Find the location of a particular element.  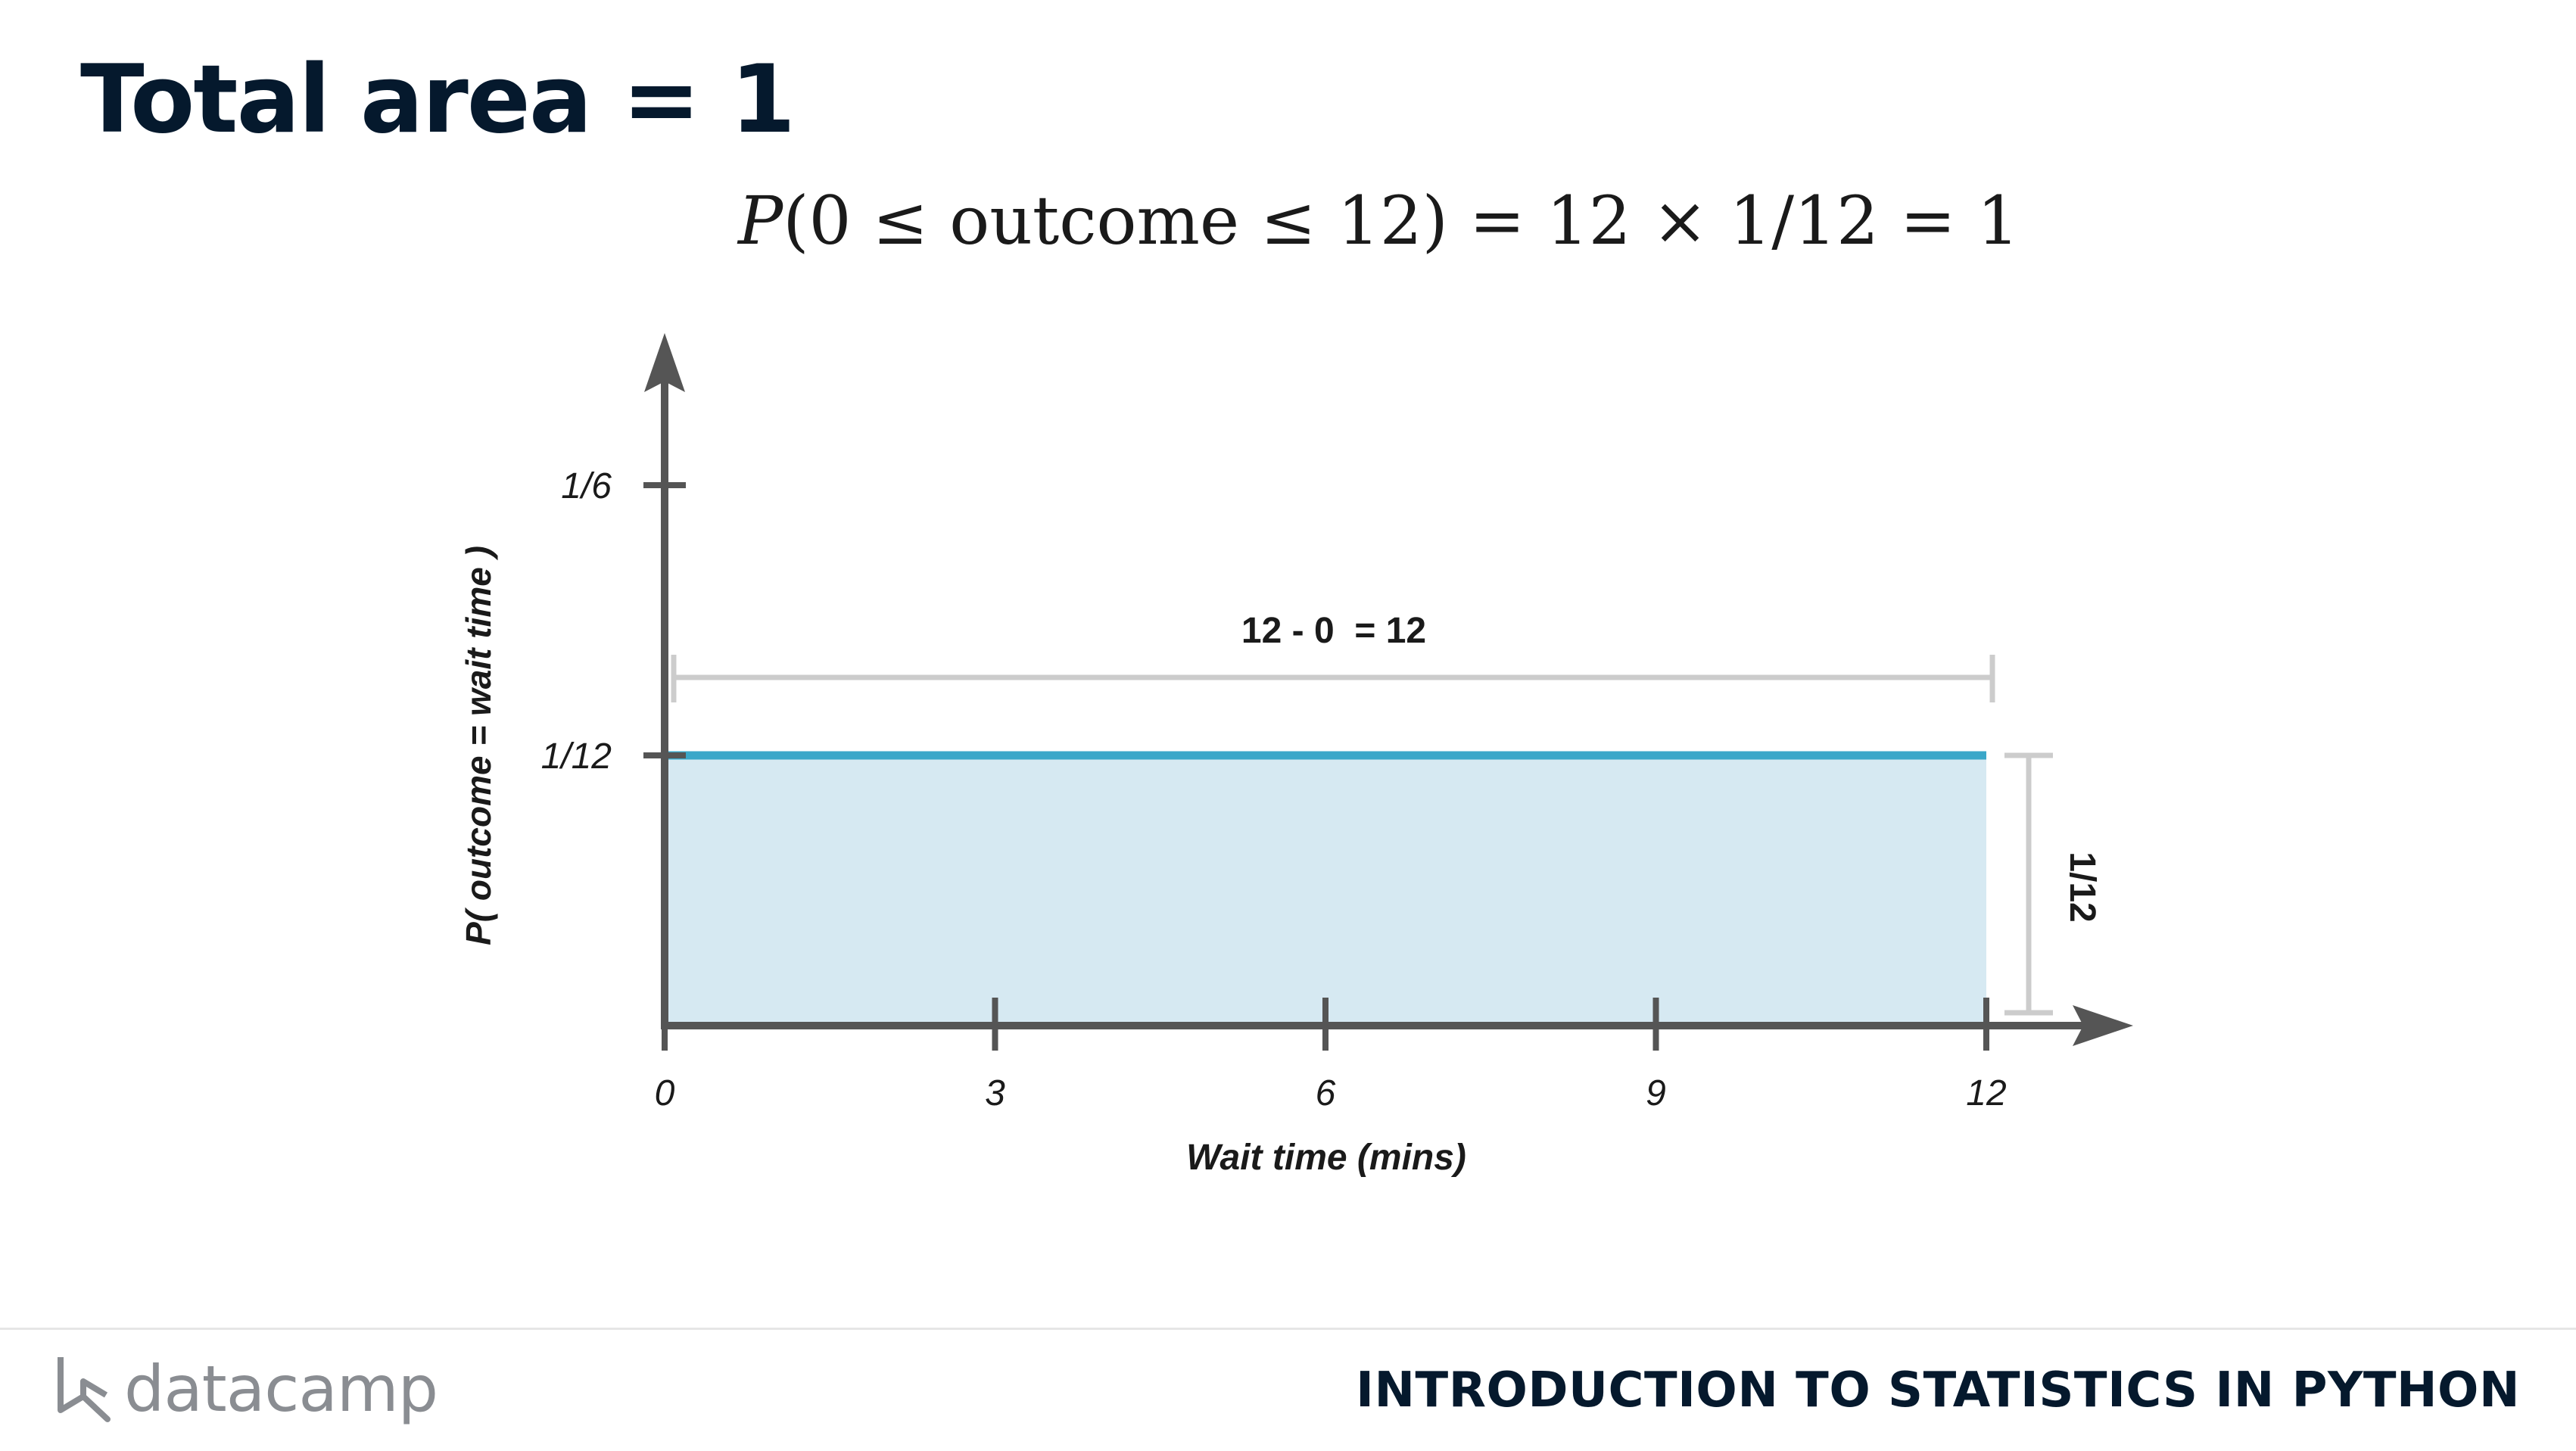

formula-variable: P is located at coordinates (760, 221).